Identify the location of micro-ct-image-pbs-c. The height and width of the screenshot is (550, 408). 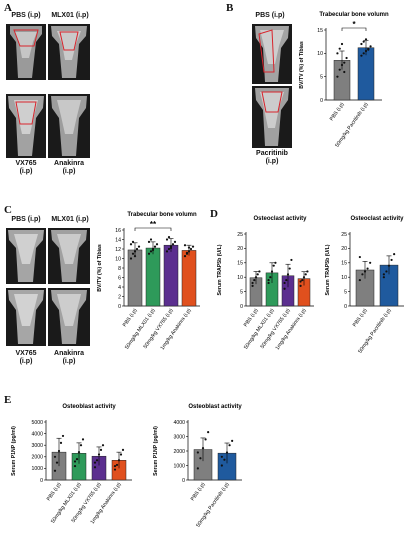
(26, 256).